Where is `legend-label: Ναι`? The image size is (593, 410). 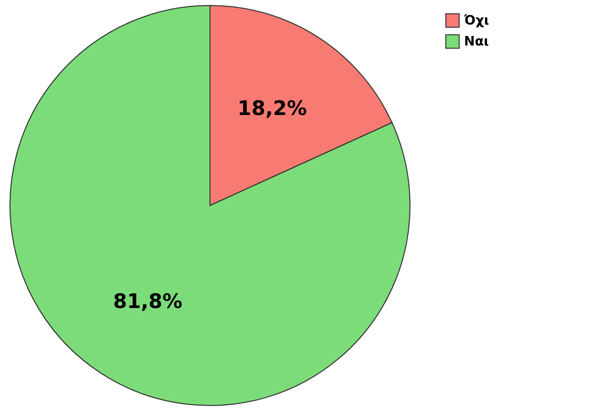
legend-label: Ναι is located at coordinates (476, 42).